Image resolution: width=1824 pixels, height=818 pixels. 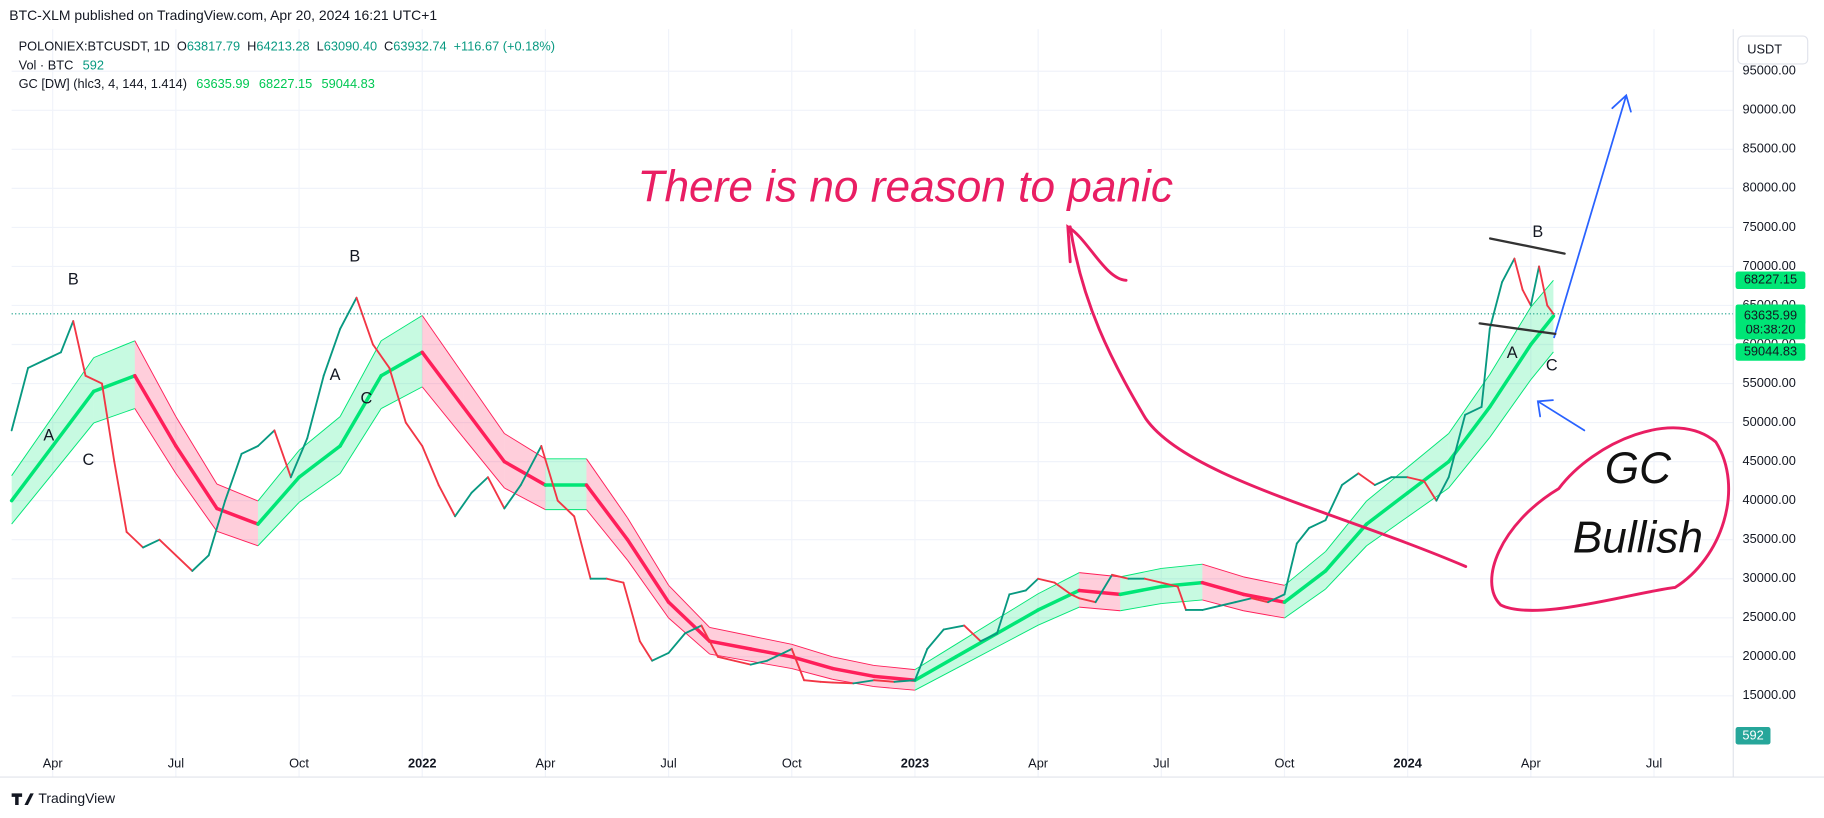 What do you see at coordinates (1769, 694) in the screenshot?
I see `y-tick-label: 15000.00` at bounding box center [1769, 694].